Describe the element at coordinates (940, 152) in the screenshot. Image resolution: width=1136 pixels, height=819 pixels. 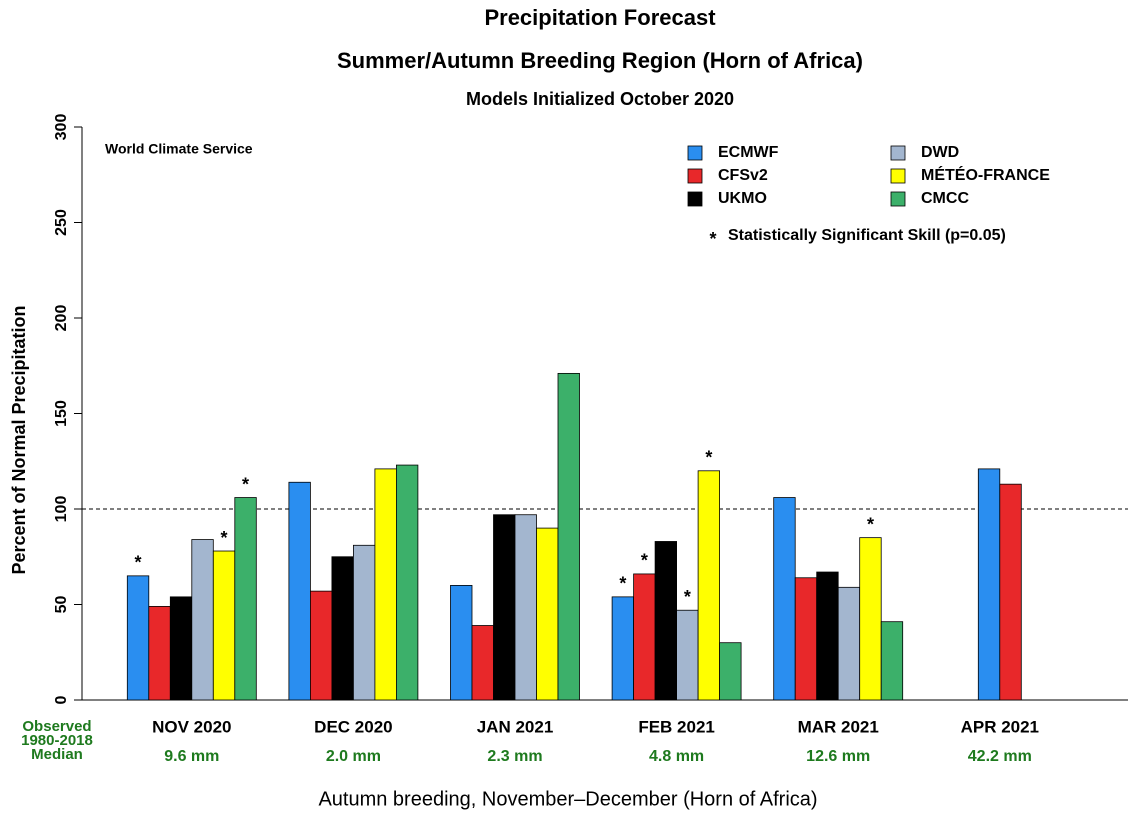
I see `legend-label: DWD` at that location.